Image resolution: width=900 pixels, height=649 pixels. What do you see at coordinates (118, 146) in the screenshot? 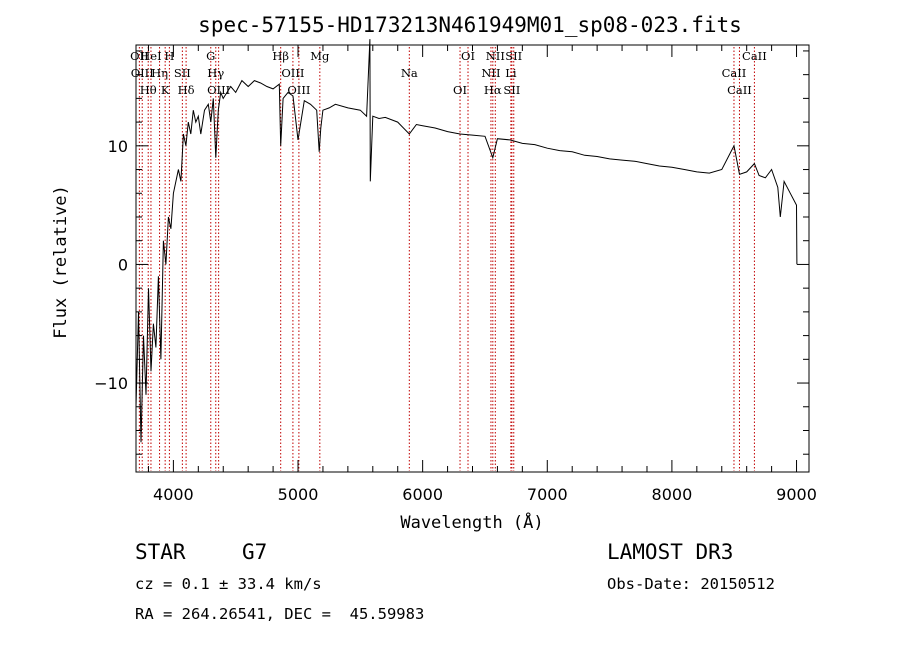
I see `y-tick-label: 10` at bounding box center [118, 146].